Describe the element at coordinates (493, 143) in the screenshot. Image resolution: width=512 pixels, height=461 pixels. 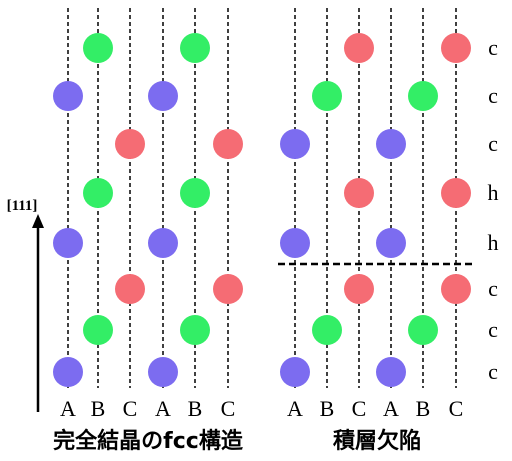
I see `layer-label-6: c` at that location.